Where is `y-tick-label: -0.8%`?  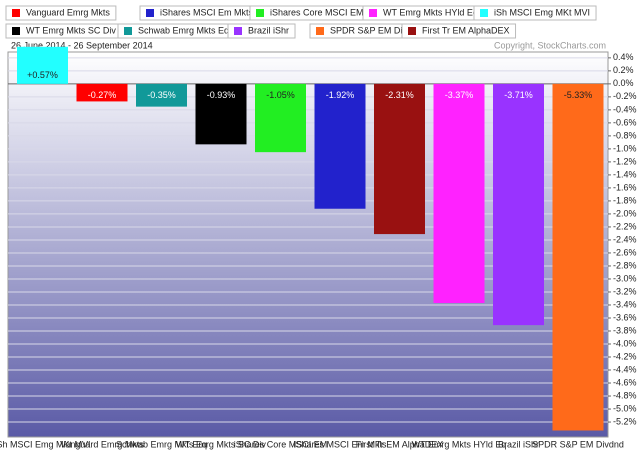 y-tick-label: -0.8% is located at coordinates (625, 135).